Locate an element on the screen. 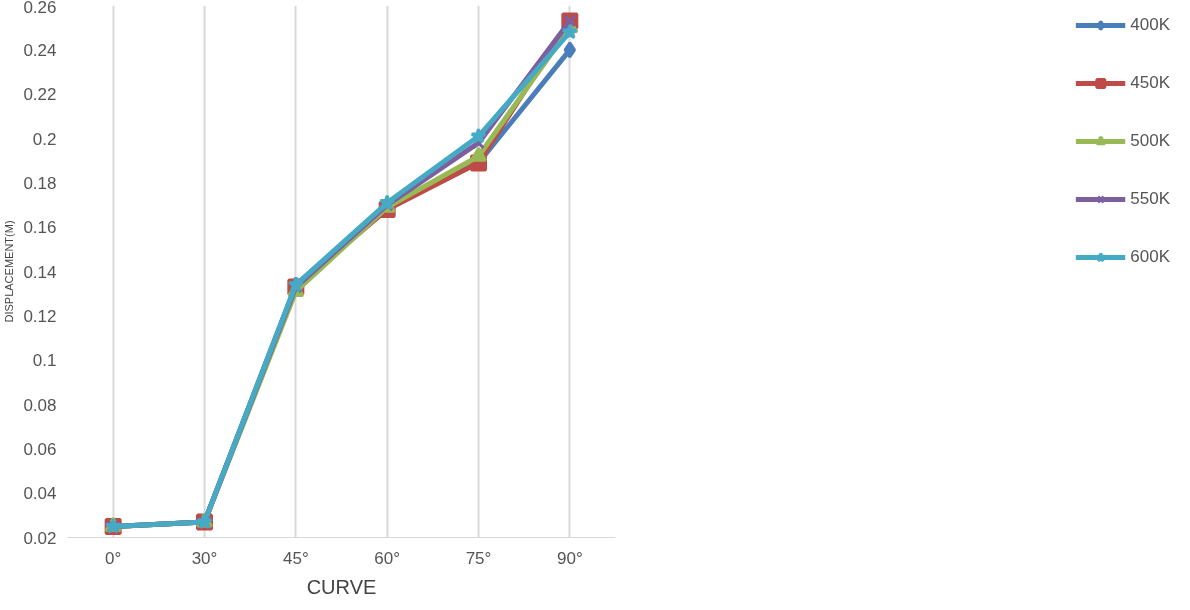 This screenshot has height=610, width=1190. y-tick-label: 0.1 is located at coordinates (44, 361).